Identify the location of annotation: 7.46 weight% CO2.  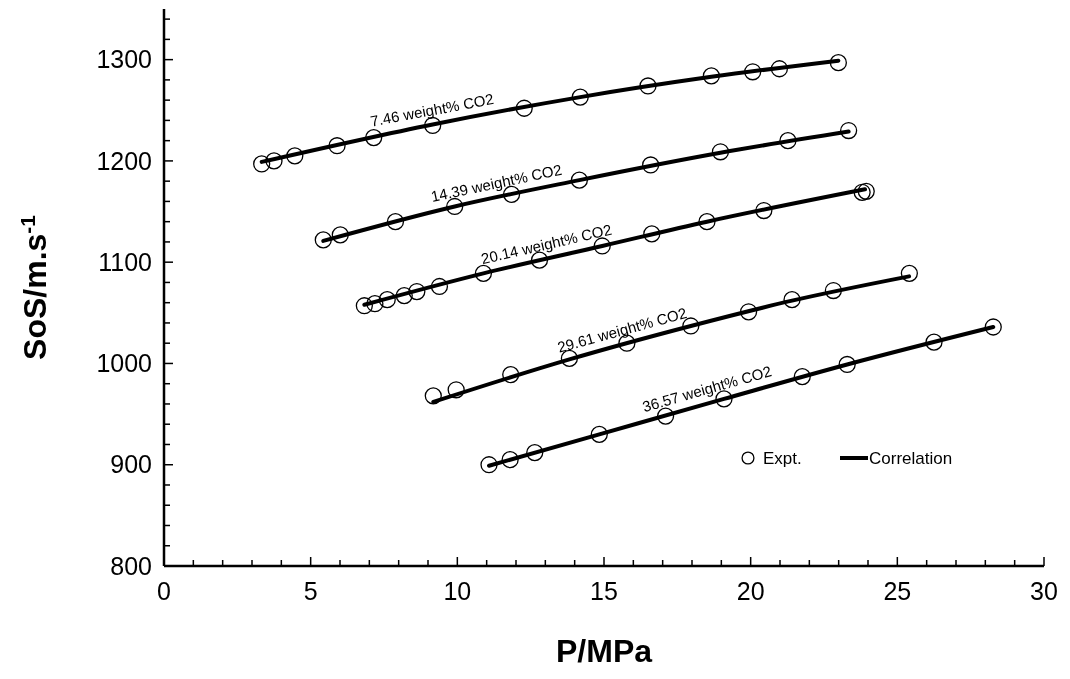
(432, 110).